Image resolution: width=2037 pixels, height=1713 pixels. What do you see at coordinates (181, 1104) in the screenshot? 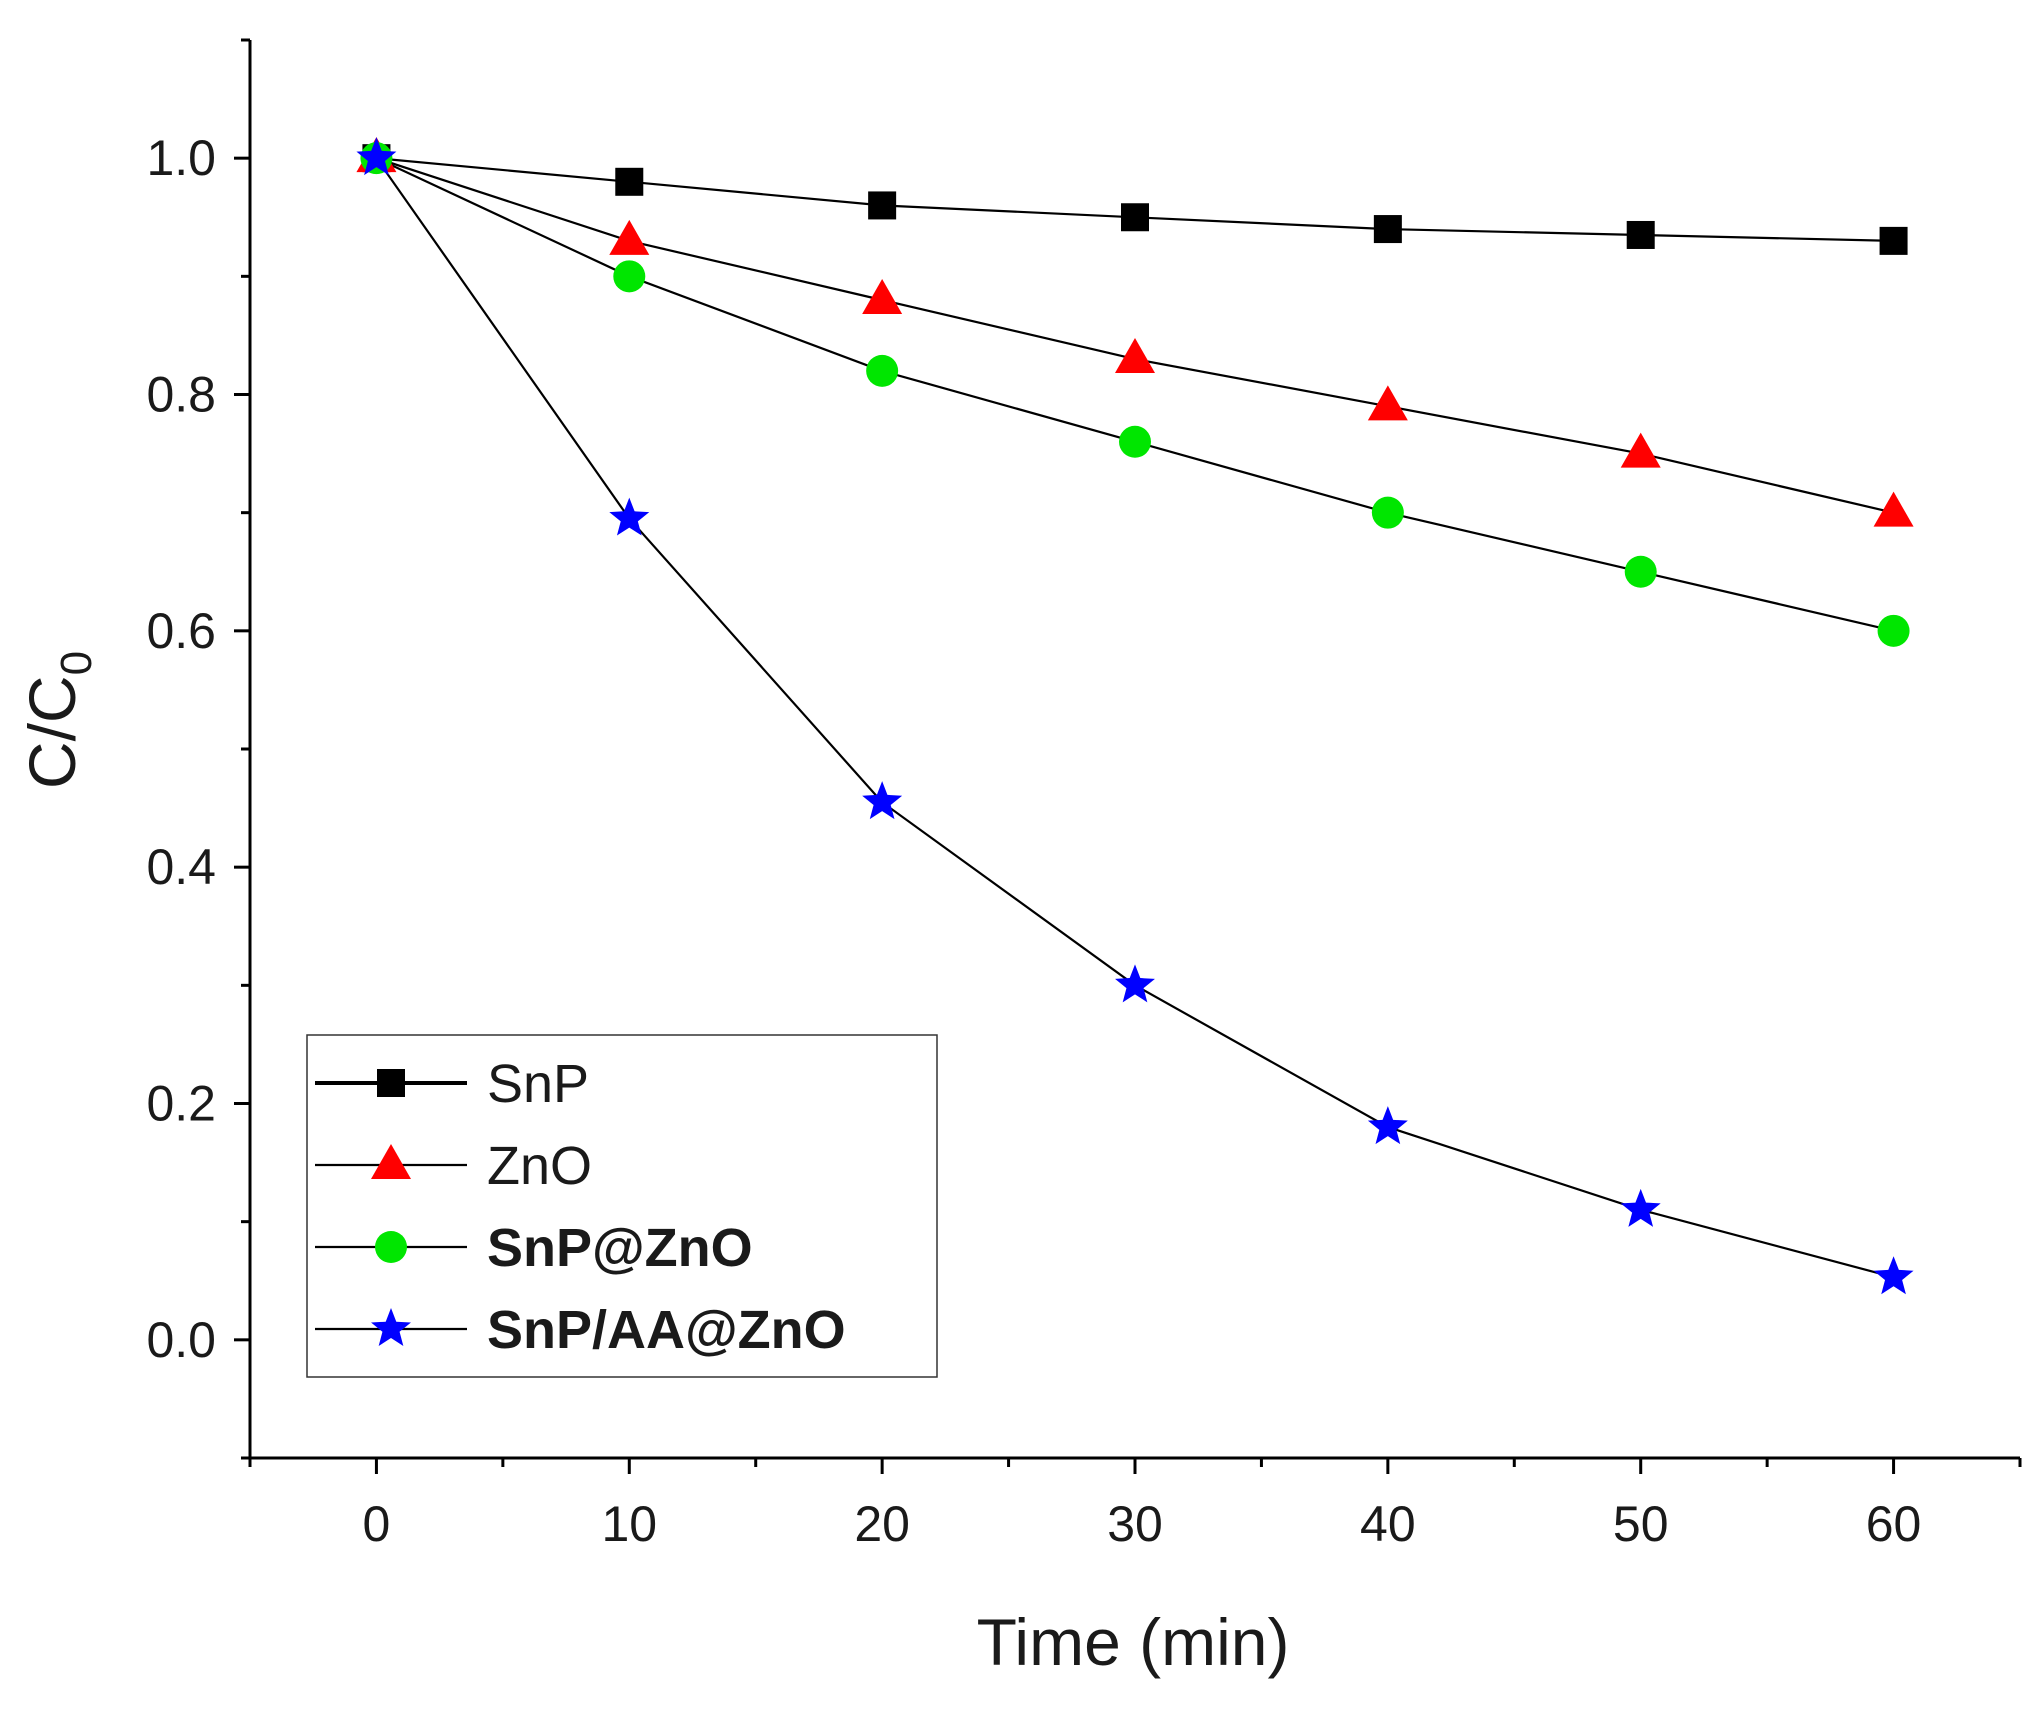
I see `y-tick-label: 0.2` at bounding box center [181, 1104].